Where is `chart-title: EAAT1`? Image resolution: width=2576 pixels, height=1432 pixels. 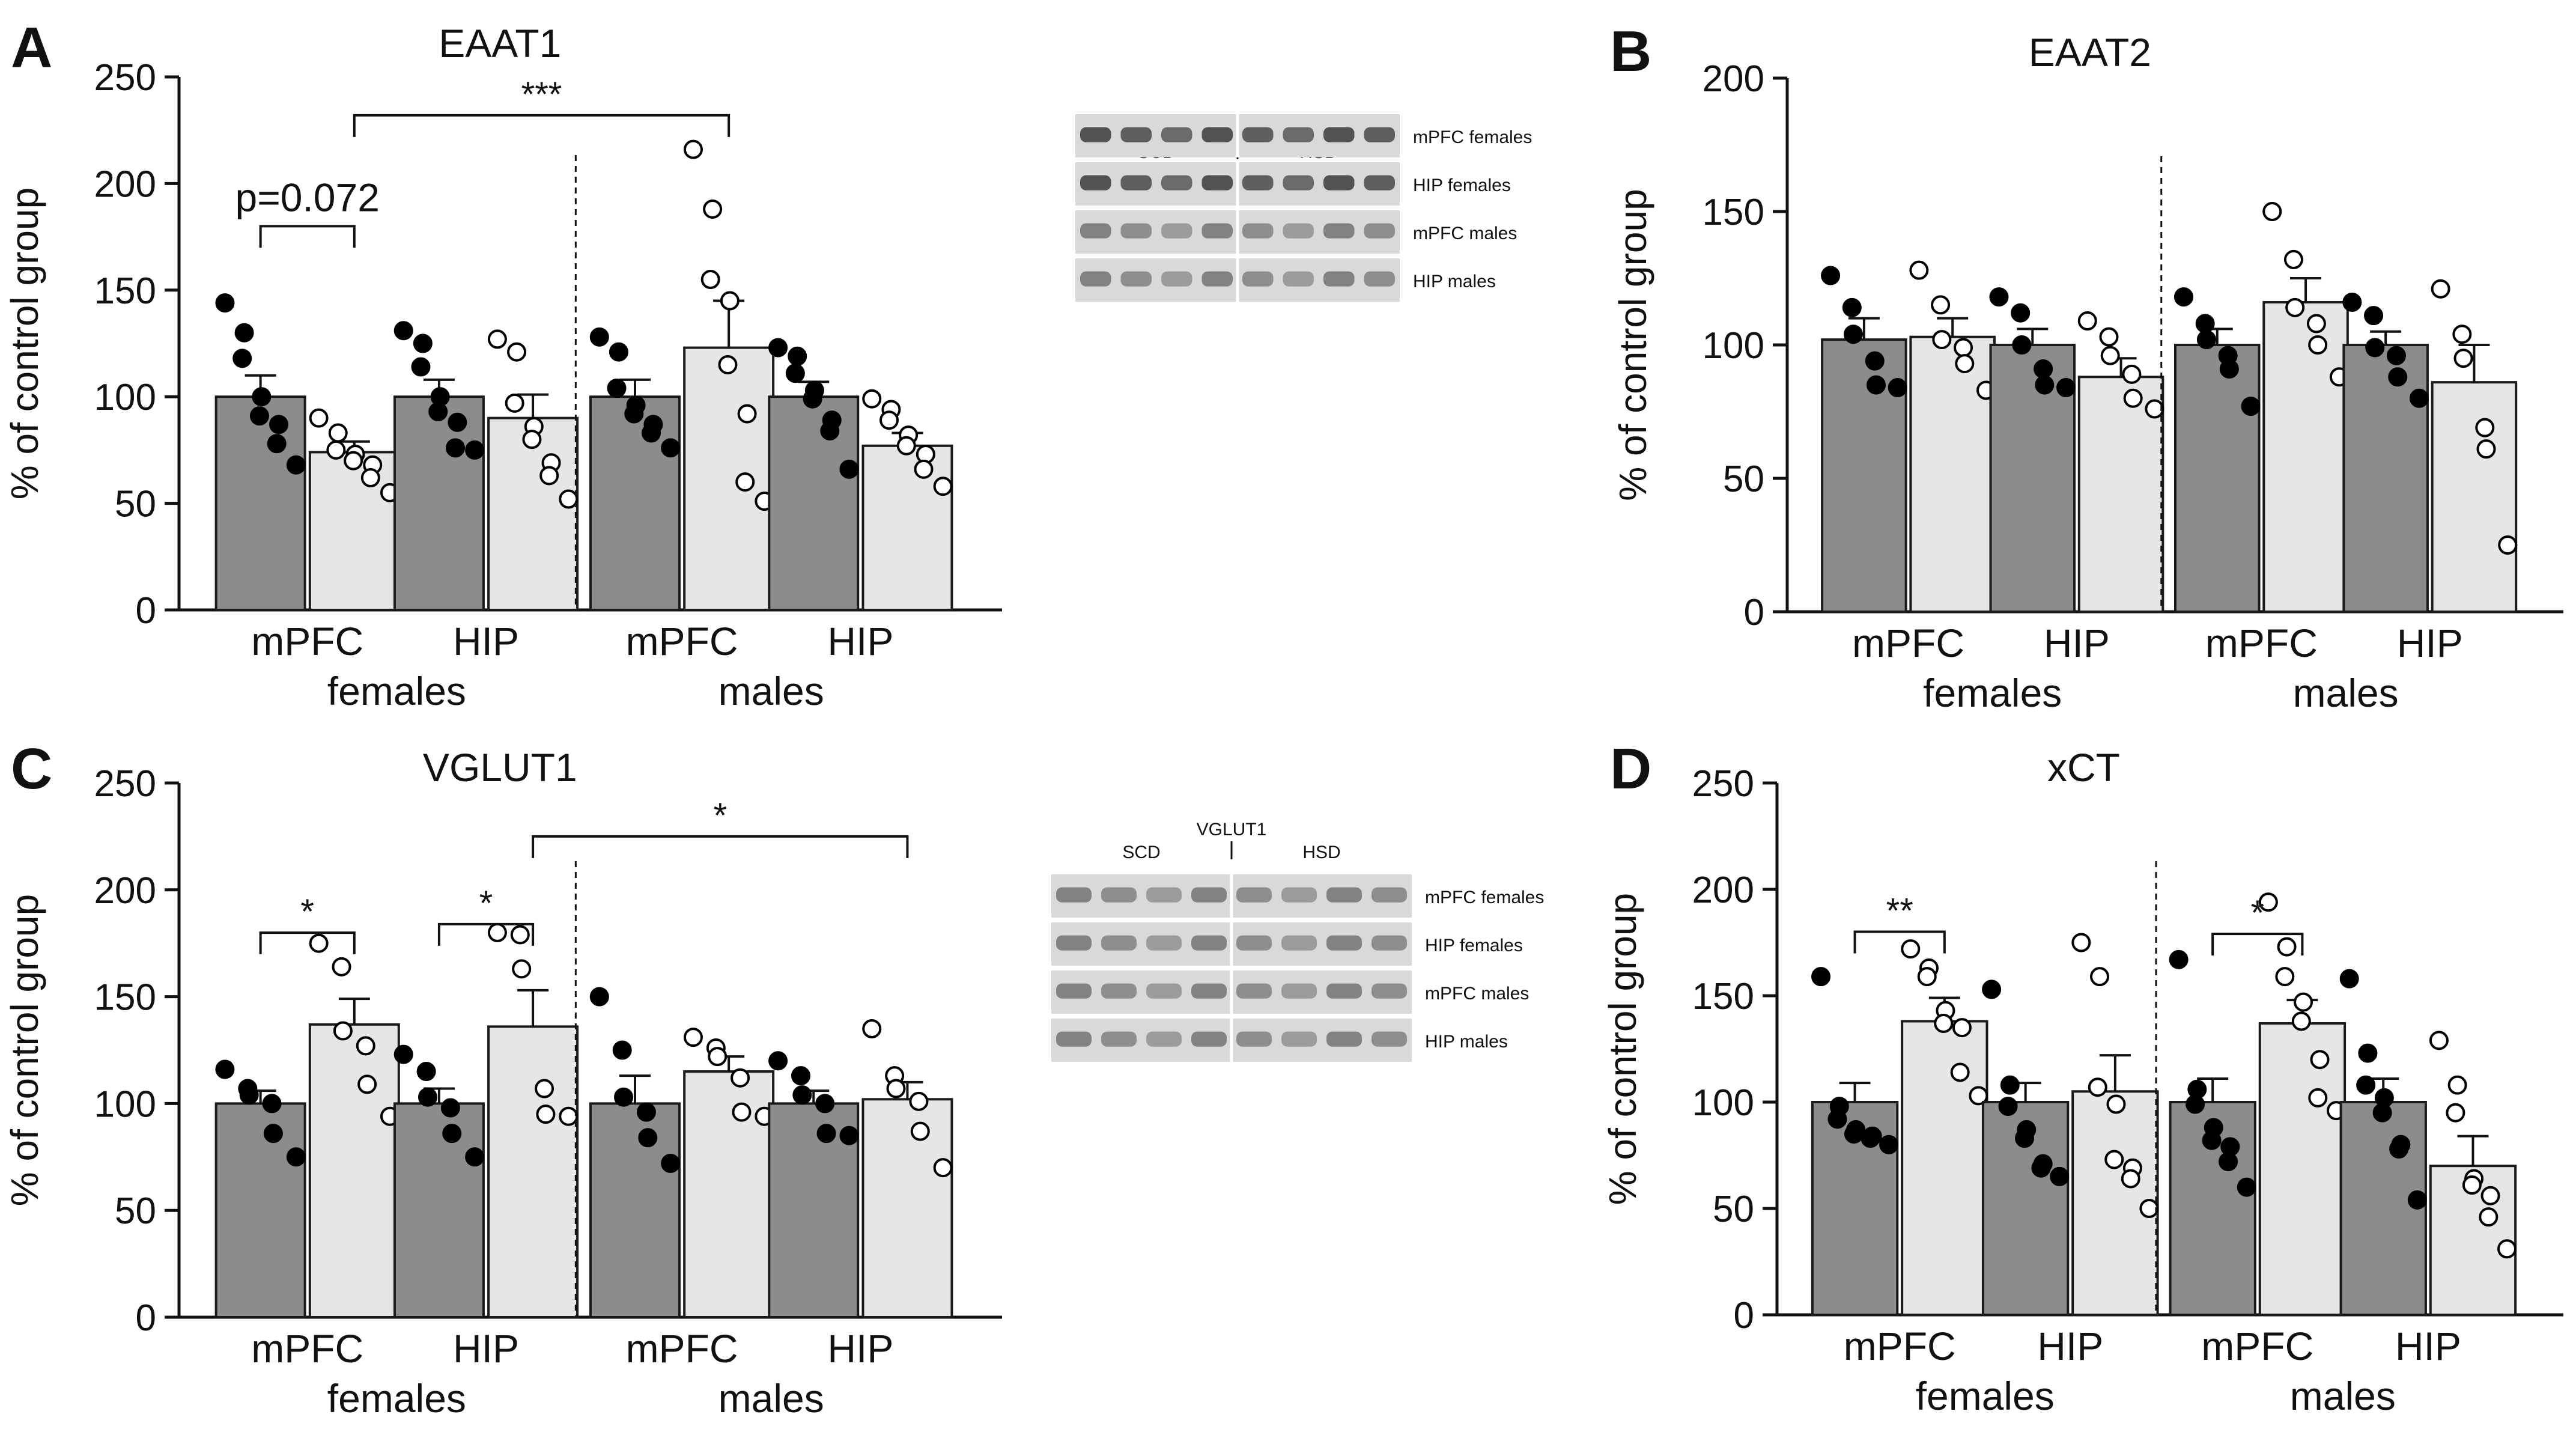
chart-title: EAAT1 is located at coordinates (500, 43).